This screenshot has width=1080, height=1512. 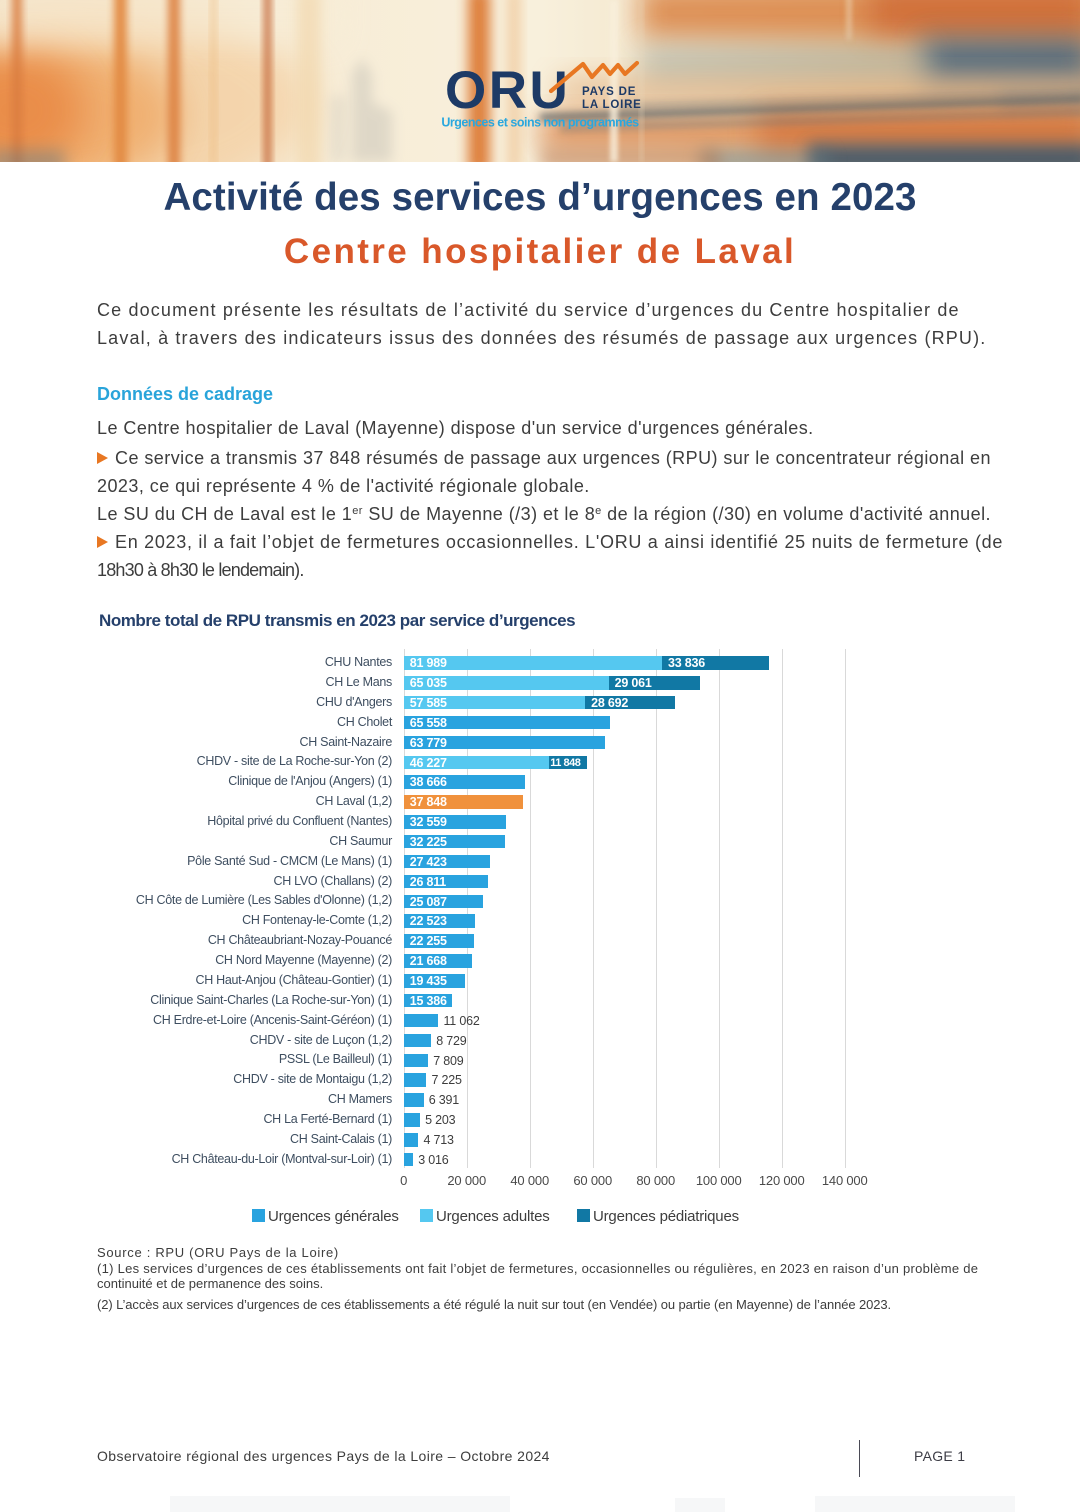 I want to click on svg-text:Urgences et soins non programm: Urgences et soins non programmés, so click(x=540, y=123).